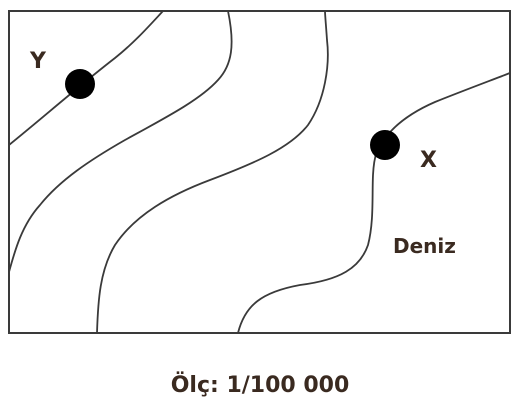 The image size is (520, 403). What do you see at coordinates (38, 61) in the screenshot?
I see `point-y-label: Y` at bounding box center [38, 61].